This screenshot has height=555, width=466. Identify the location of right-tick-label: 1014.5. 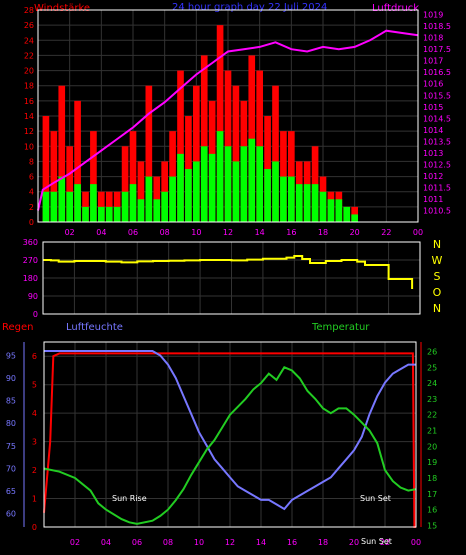
(437, 118).